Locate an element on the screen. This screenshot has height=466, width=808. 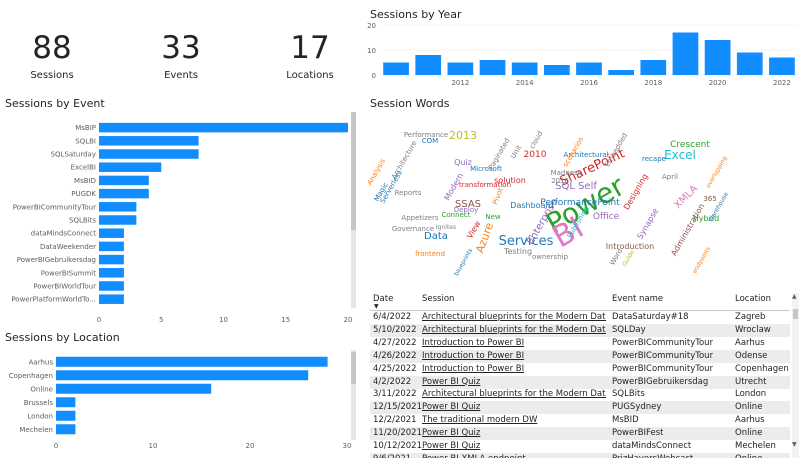
category-label: SQLBI is located at coordinates (85, 141).